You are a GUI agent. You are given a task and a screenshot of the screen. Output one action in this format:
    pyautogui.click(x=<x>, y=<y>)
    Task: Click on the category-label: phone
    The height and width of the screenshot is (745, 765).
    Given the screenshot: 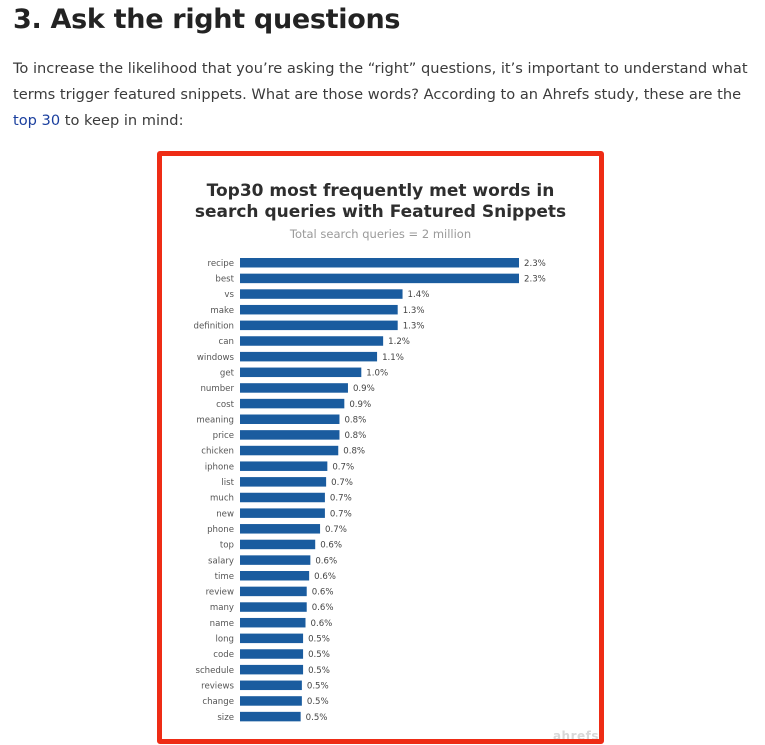 What is the action you would take?
    pyautogui.click(x=220, y=530)
    